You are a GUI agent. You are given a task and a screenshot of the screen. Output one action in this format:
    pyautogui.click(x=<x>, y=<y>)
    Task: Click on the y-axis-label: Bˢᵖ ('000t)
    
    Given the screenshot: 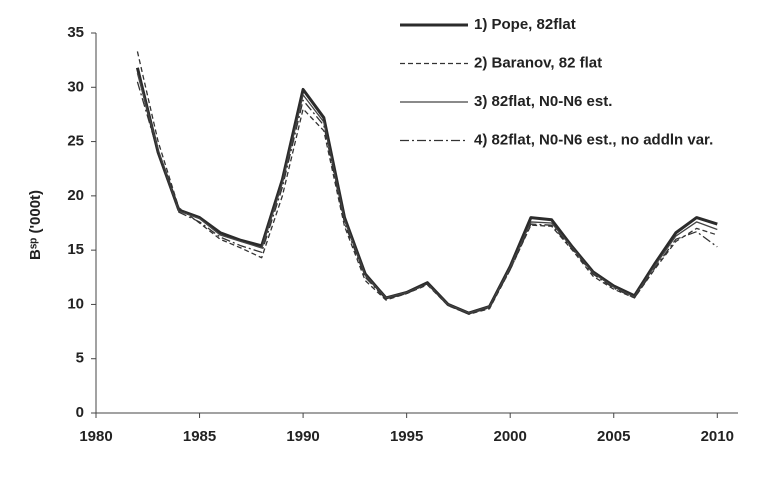 What is the action you would take?
    pyautogui.click(x=35, y=225)
    